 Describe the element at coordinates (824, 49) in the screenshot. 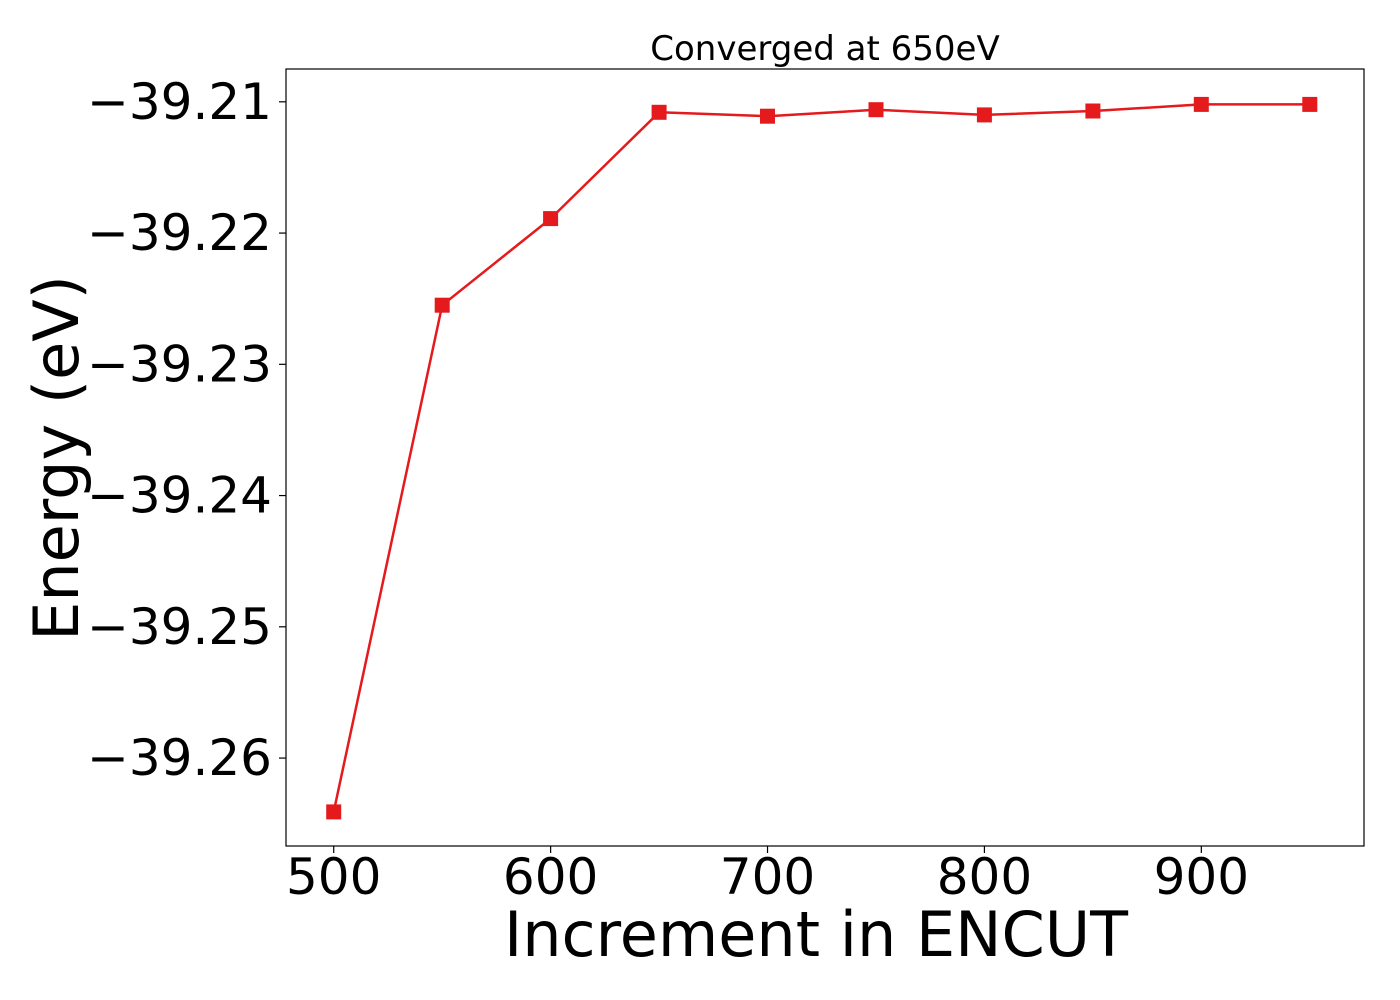

I see `chart-title: Converged at 650eV` at that location.